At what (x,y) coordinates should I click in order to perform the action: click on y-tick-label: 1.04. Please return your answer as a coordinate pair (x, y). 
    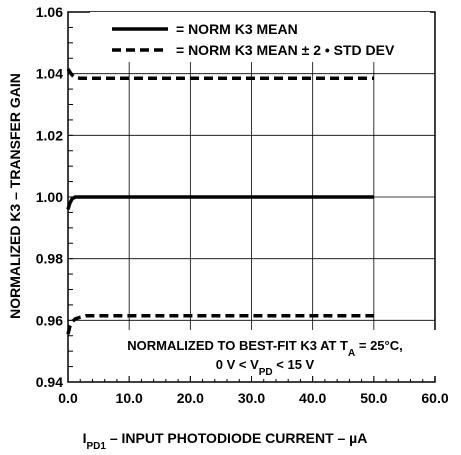
    Looking at the image, I should click on (49, 74).